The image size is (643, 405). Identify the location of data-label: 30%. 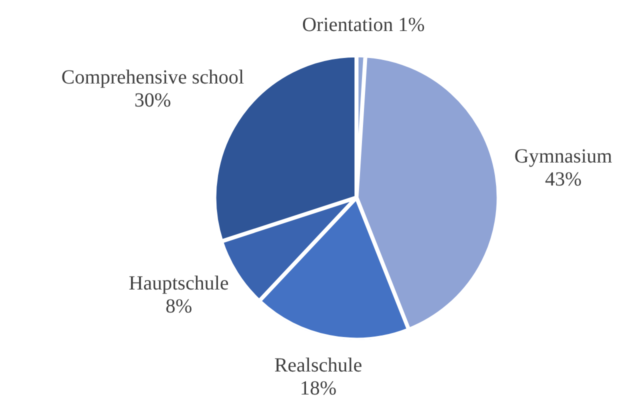
(153, 100).